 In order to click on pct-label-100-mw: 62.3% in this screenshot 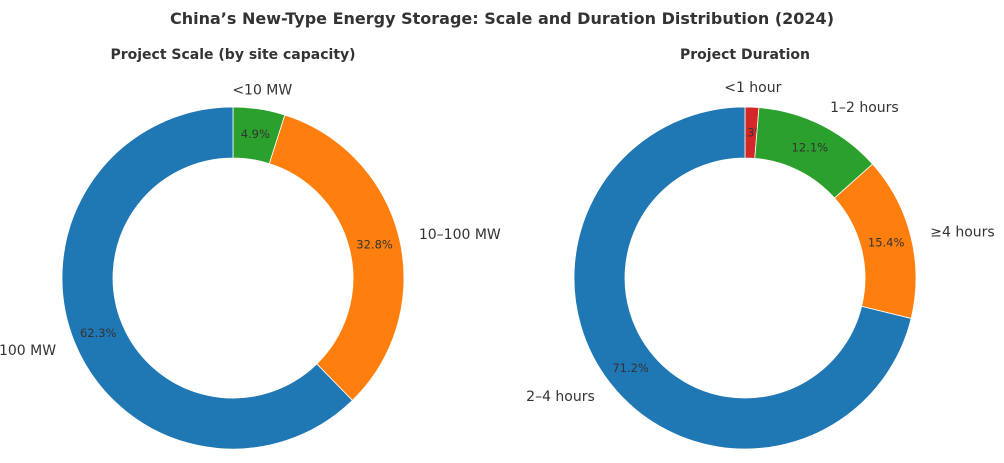, I will do `click(98, 333)`.